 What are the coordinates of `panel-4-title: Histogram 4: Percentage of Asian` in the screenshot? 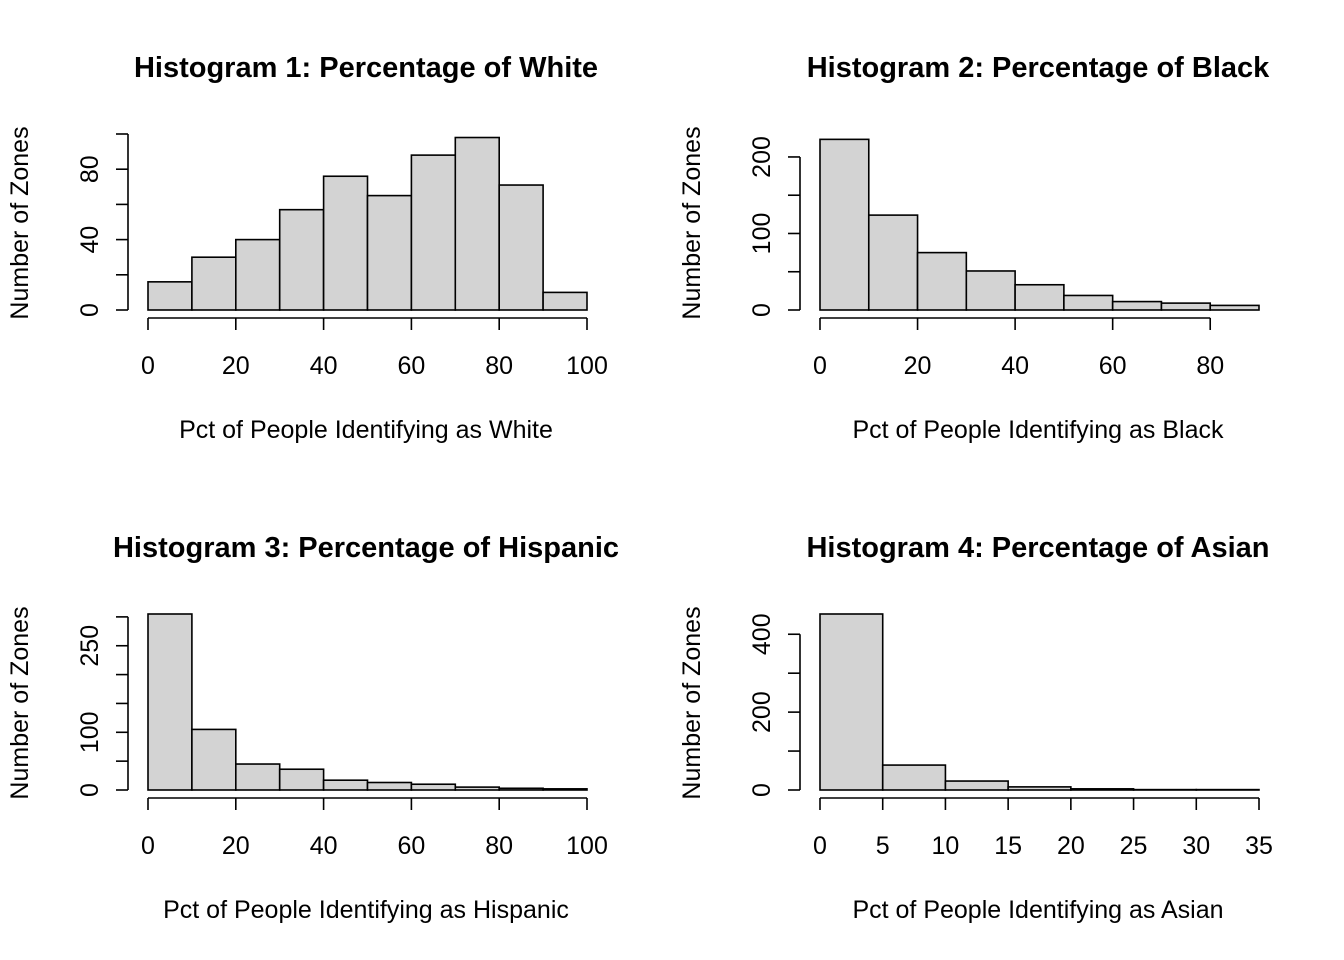 It's located at (1037, 548).